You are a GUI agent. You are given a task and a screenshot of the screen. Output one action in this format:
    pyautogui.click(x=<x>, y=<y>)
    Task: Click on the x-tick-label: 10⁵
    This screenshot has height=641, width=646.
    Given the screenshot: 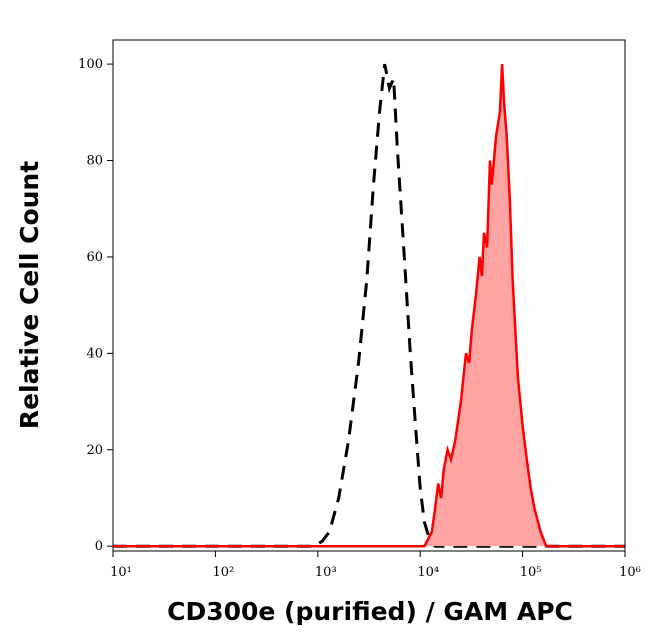 What is the action you would take?
    pyautogui.click(x=531, y=572)
    